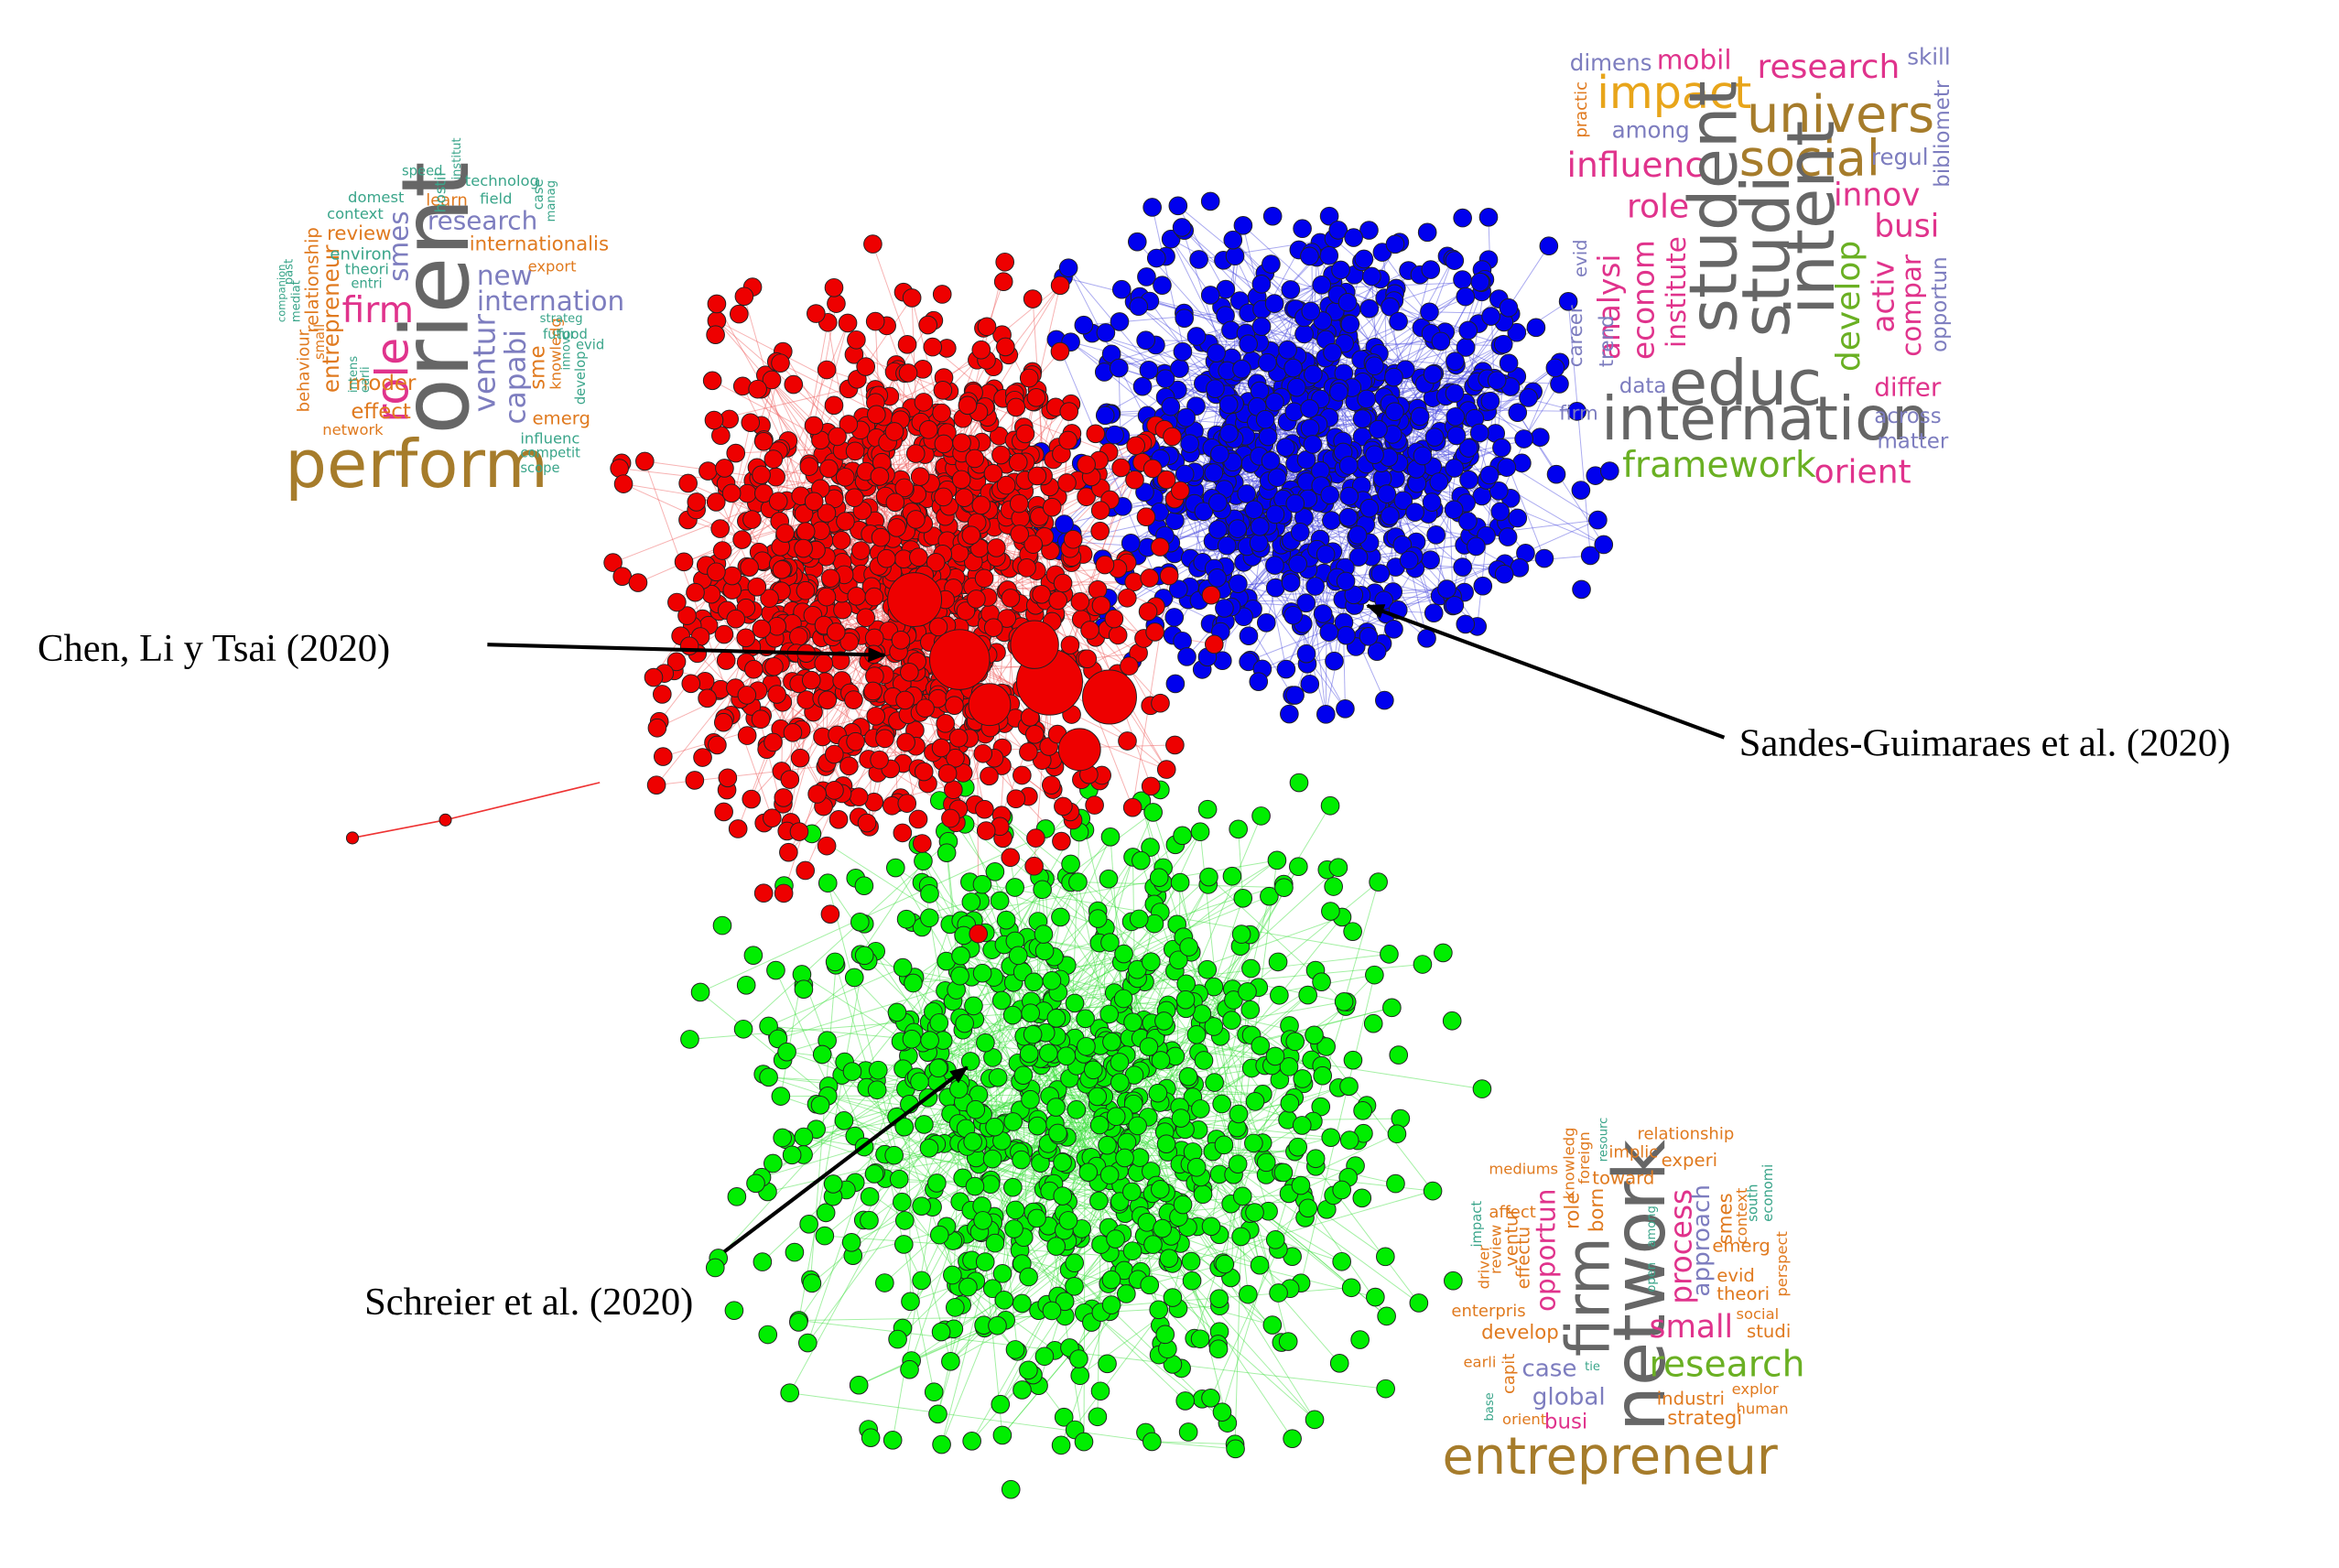 This screenshot has height=1568, width=2339. Describe the element at coordinates (1906, 227) in the screenshot. I see `word: busi` at that location.